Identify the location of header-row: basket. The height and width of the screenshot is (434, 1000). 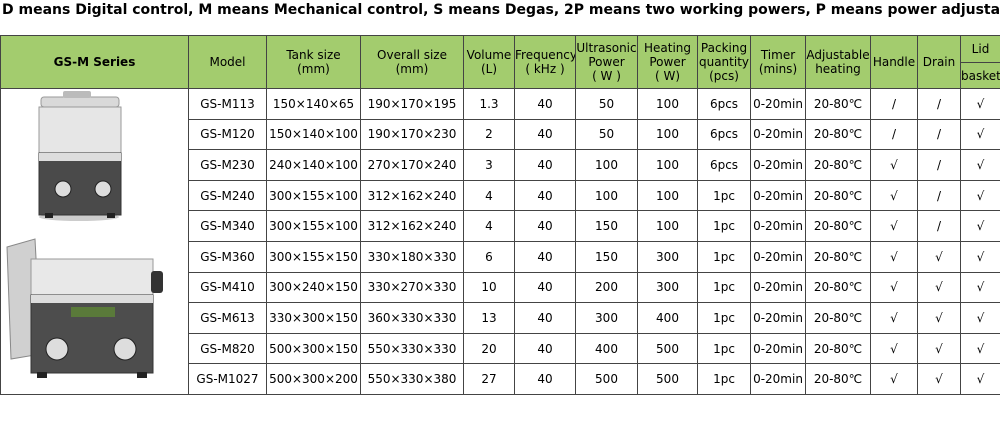
(500, 75).